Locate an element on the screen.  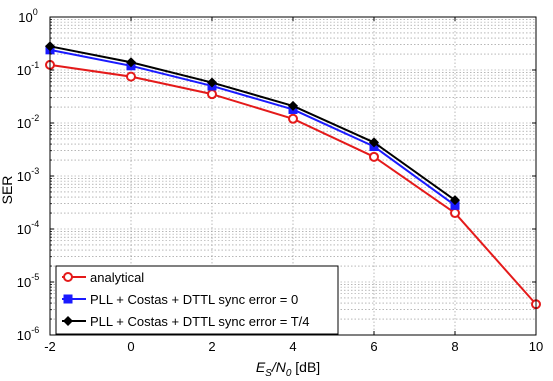
y-tick-label-exponent: -2 is located at coordinates (35, 118).